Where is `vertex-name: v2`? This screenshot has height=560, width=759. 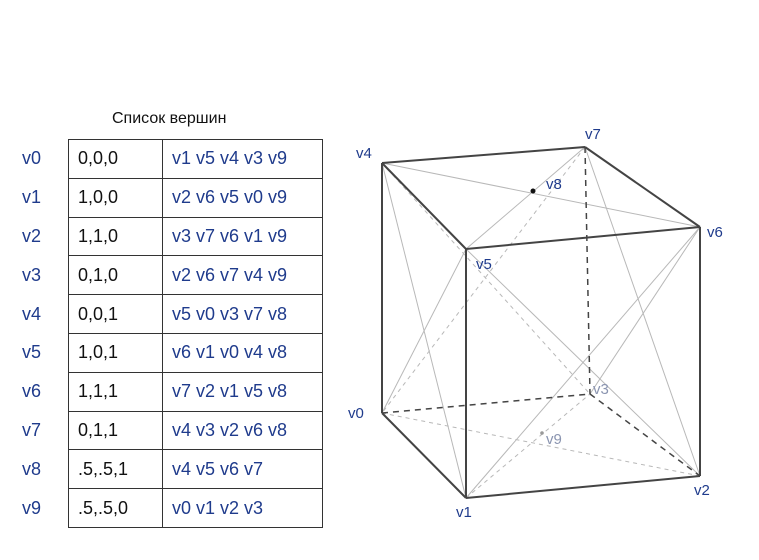 vertex-name: v2 is located at coordinates (32, 235).